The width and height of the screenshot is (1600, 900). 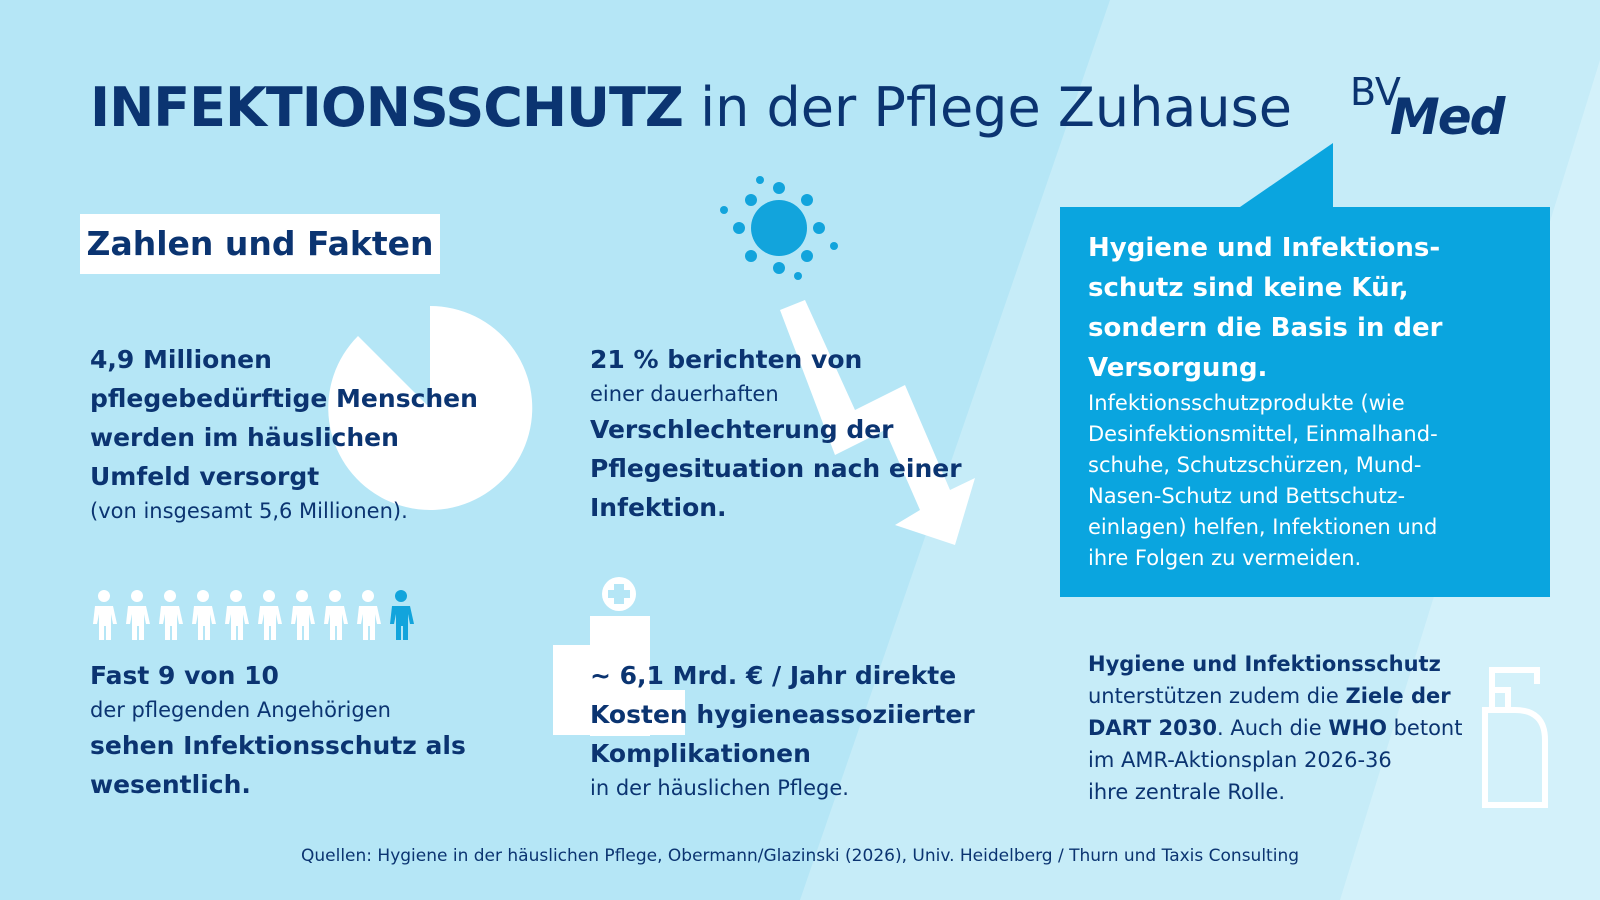 I want to click on callout-heading: Versorgung., so click(x=1178, y=368).